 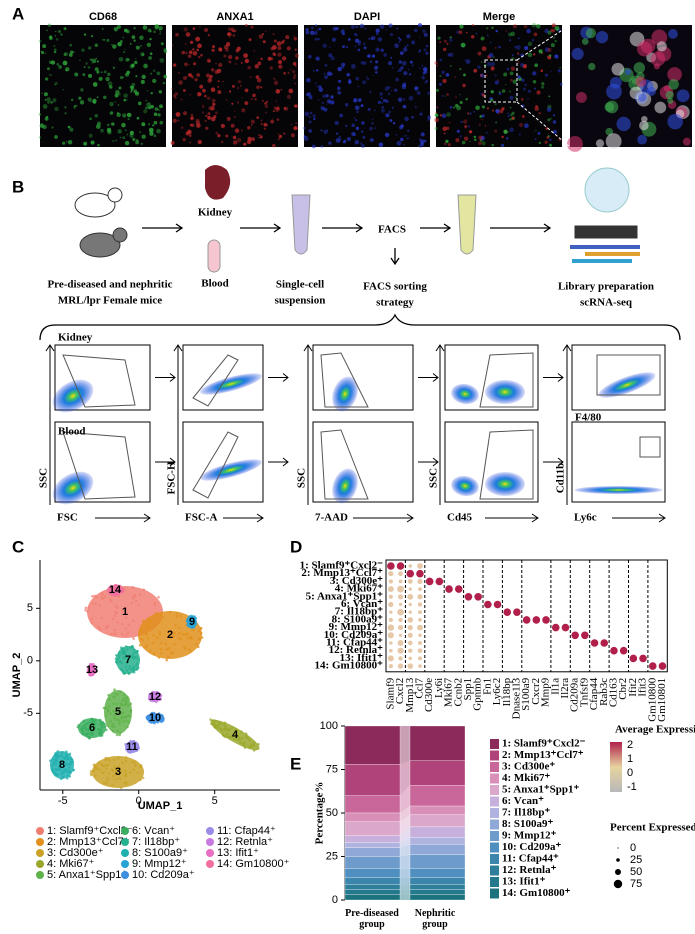 What do you see at coordinates (434, 478) in the screenshot?
I see `label: SSC` at bounding box center [434, 478].